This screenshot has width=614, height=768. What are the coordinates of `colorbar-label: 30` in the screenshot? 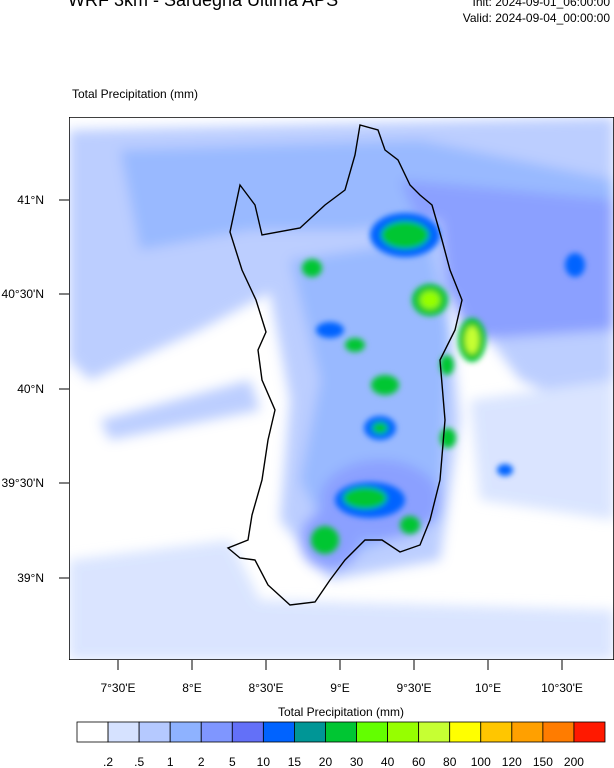 It's located at (357, 761).